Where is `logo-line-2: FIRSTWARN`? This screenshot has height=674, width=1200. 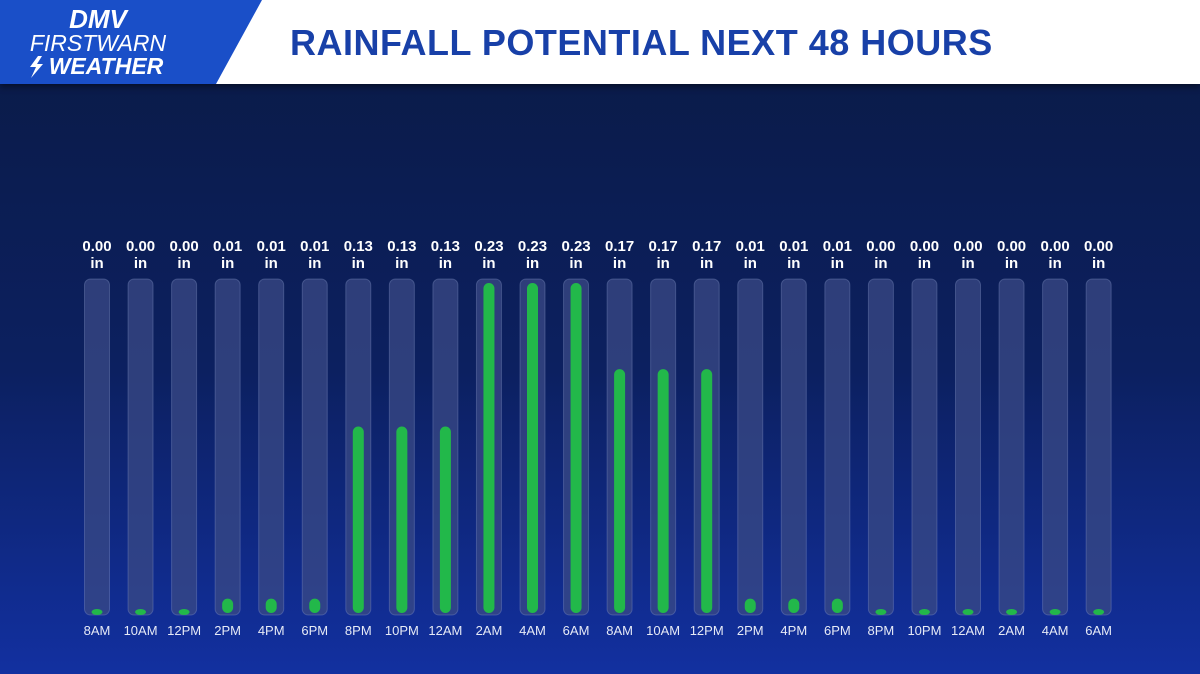
logo-line-2: FIRSTWARN is located at coordinates (98, 43).